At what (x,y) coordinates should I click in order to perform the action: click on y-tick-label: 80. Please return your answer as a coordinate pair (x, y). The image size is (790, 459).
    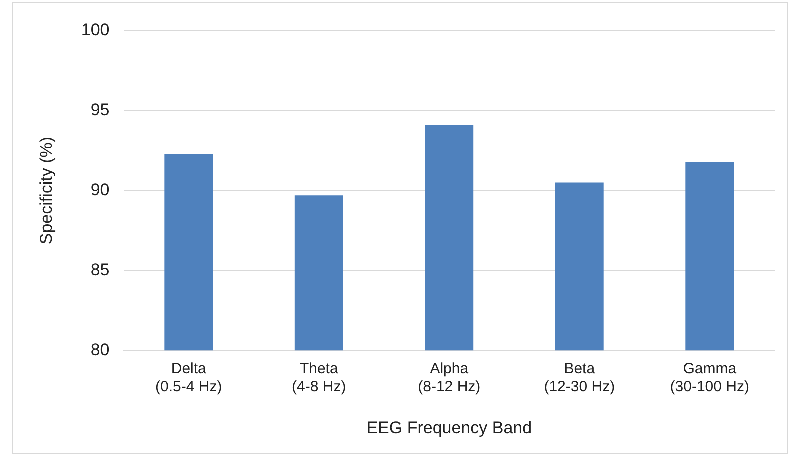
    Looking at the image, I should click on (100, 350).